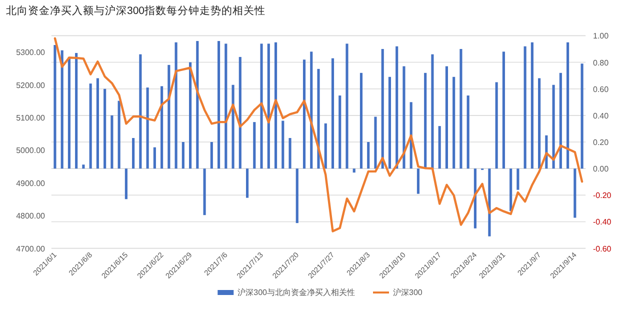 Image resolution: width=640 pixels, height=324 pixels. What do you see at coordinates (602, 222) in the screenshot?
I see `y2-tick-label: -0.40` at bounding box center [602, 222].